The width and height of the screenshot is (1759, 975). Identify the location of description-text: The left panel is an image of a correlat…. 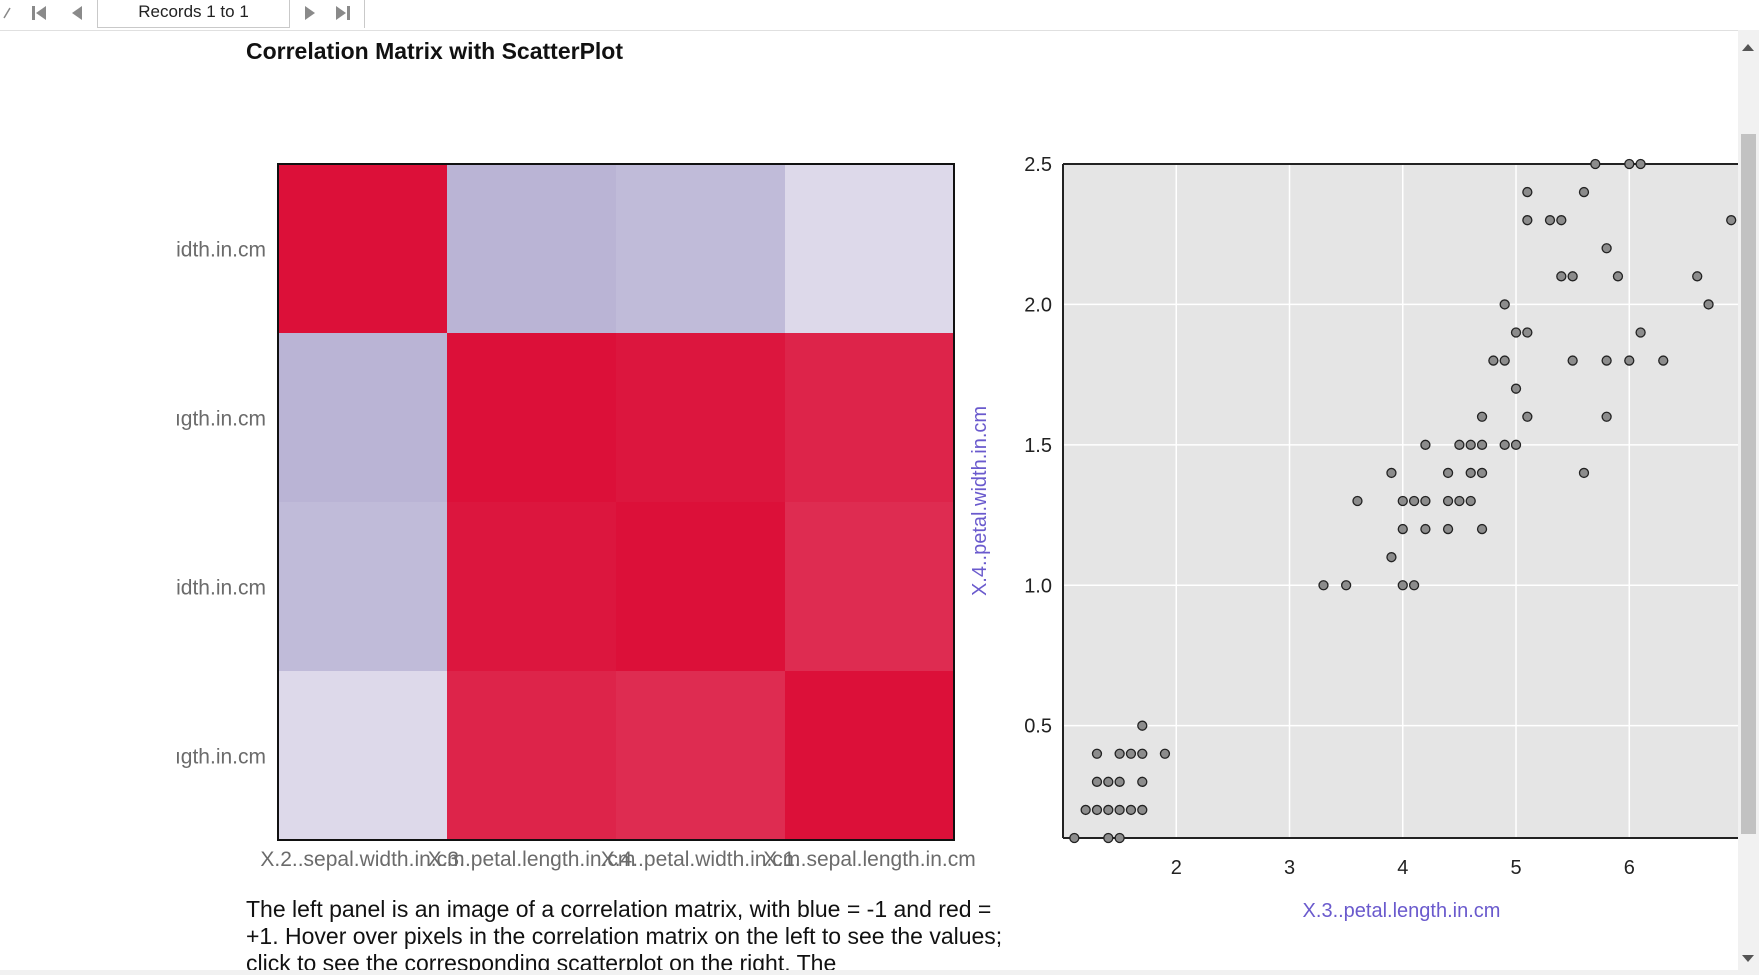
(624, 935).